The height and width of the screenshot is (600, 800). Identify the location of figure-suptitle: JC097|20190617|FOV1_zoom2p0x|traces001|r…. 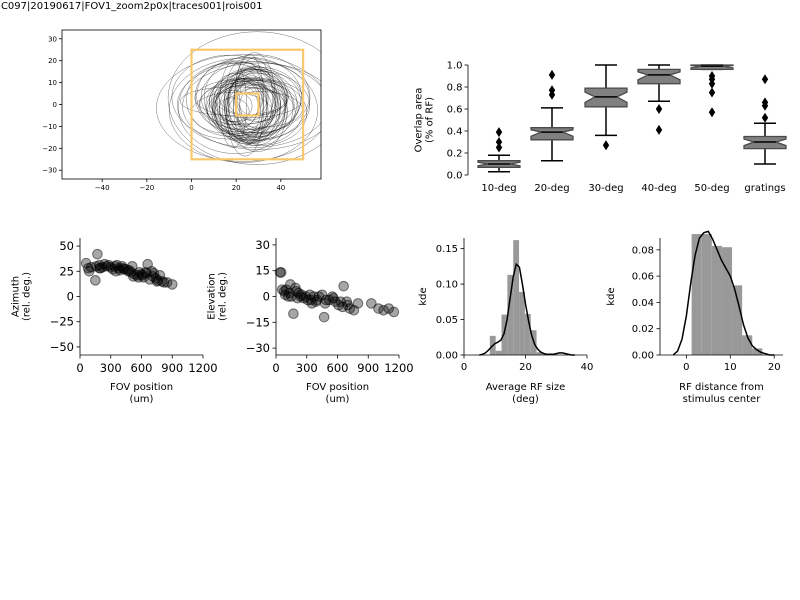
(131, 6).